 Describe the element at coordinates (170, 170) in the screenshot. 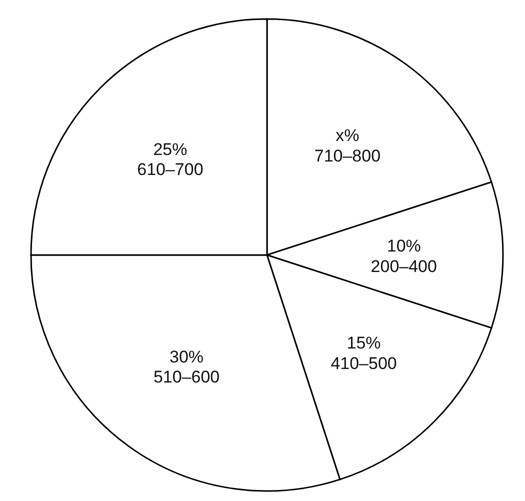

I see `slice-label: 610–700` at that location.